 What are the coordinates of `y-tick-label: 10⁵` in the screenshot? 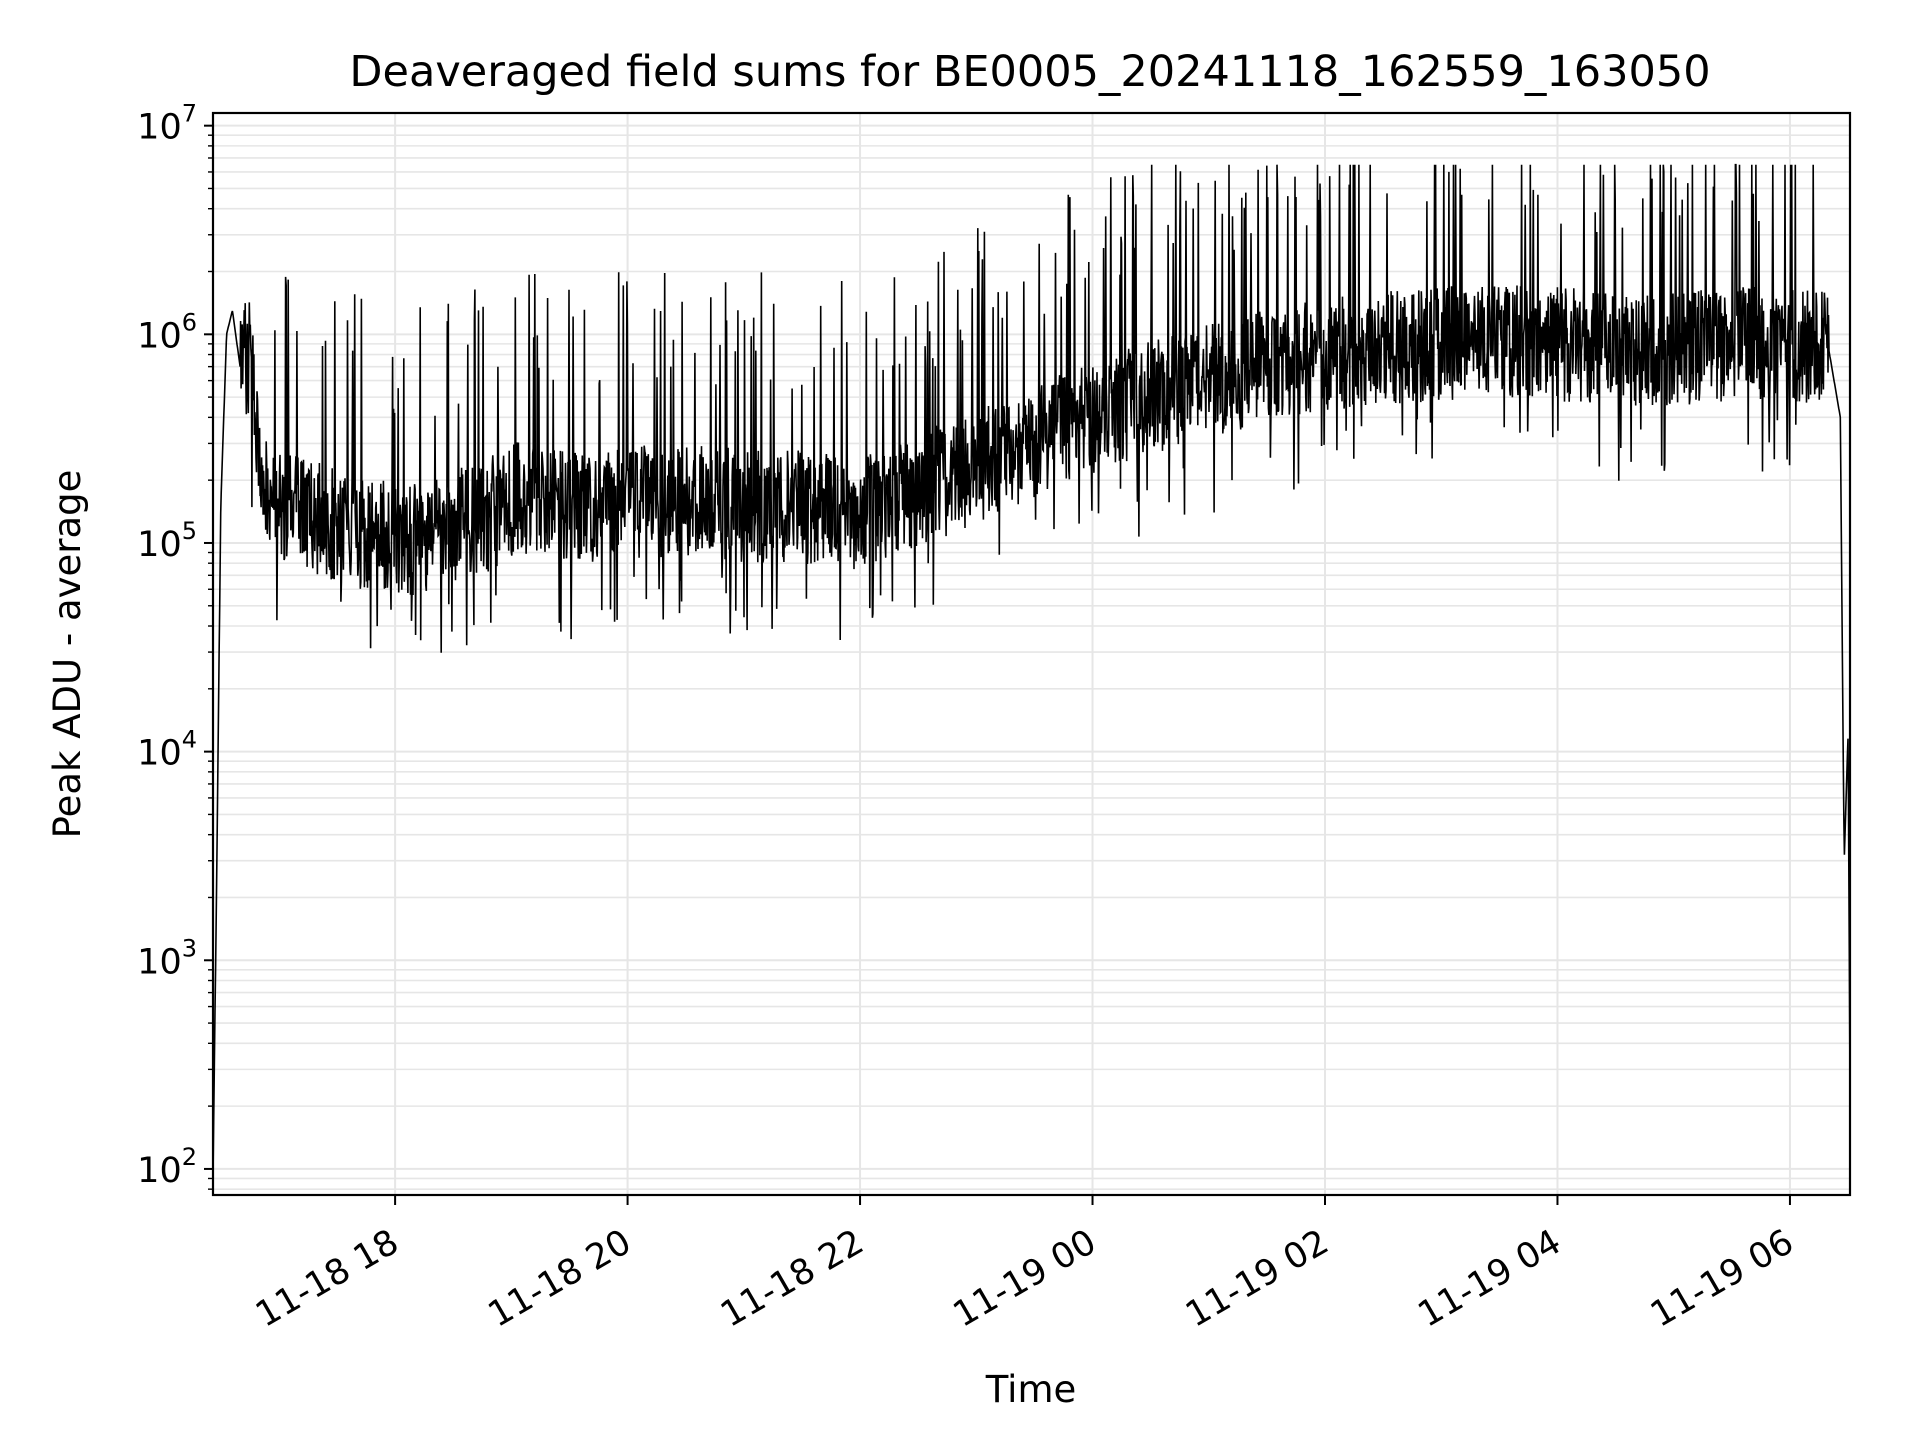 It's located at (167, 541).